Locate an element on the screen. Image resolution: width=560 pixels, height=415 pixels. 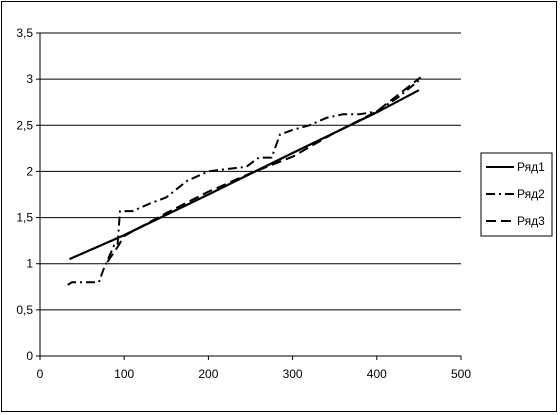
y-tick-label: 1 is located at coordinates (29, 264).